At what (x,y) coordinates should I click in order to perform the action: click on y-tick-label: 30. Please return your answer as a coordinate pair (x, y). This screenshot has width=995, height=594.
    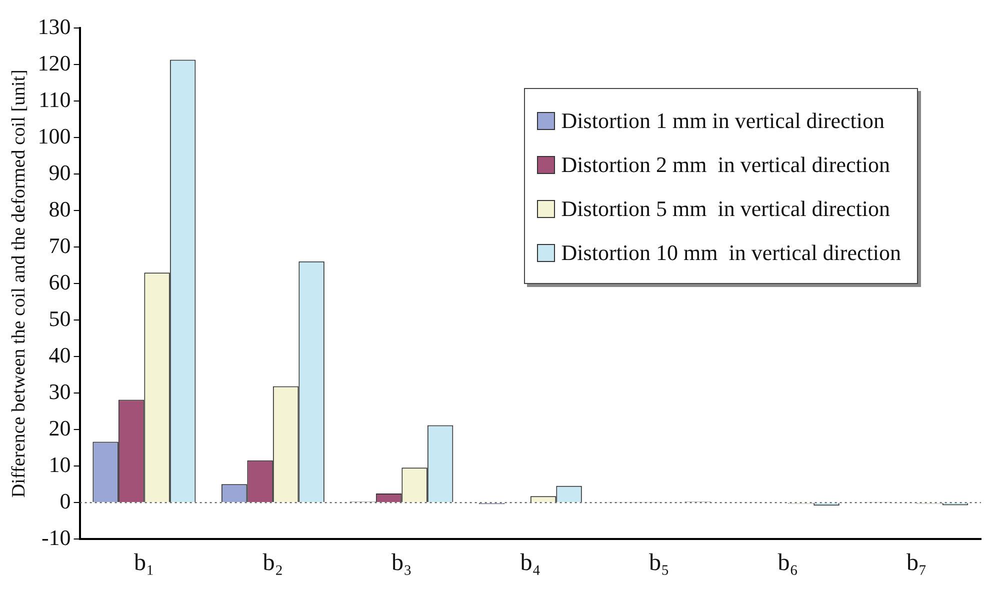
    Looking at the image, I should click on (59, 391).